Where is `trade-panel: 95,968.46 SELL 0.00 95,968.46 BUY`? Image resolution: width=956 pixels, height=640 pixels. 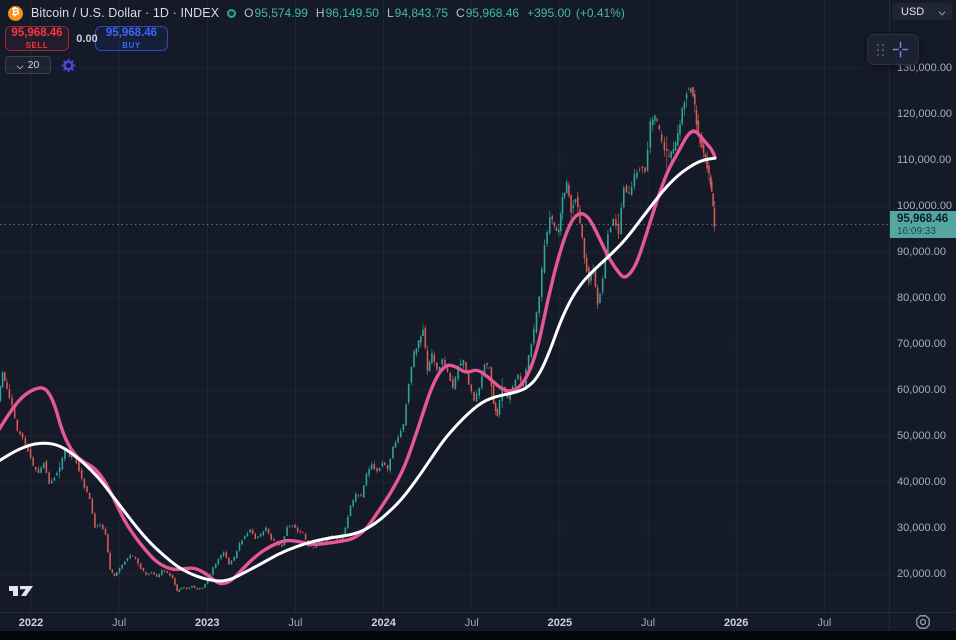
trade-panel: 95,968.46 SELL 0.00 95,968.46 BUY is located at coordinates (86, 38).